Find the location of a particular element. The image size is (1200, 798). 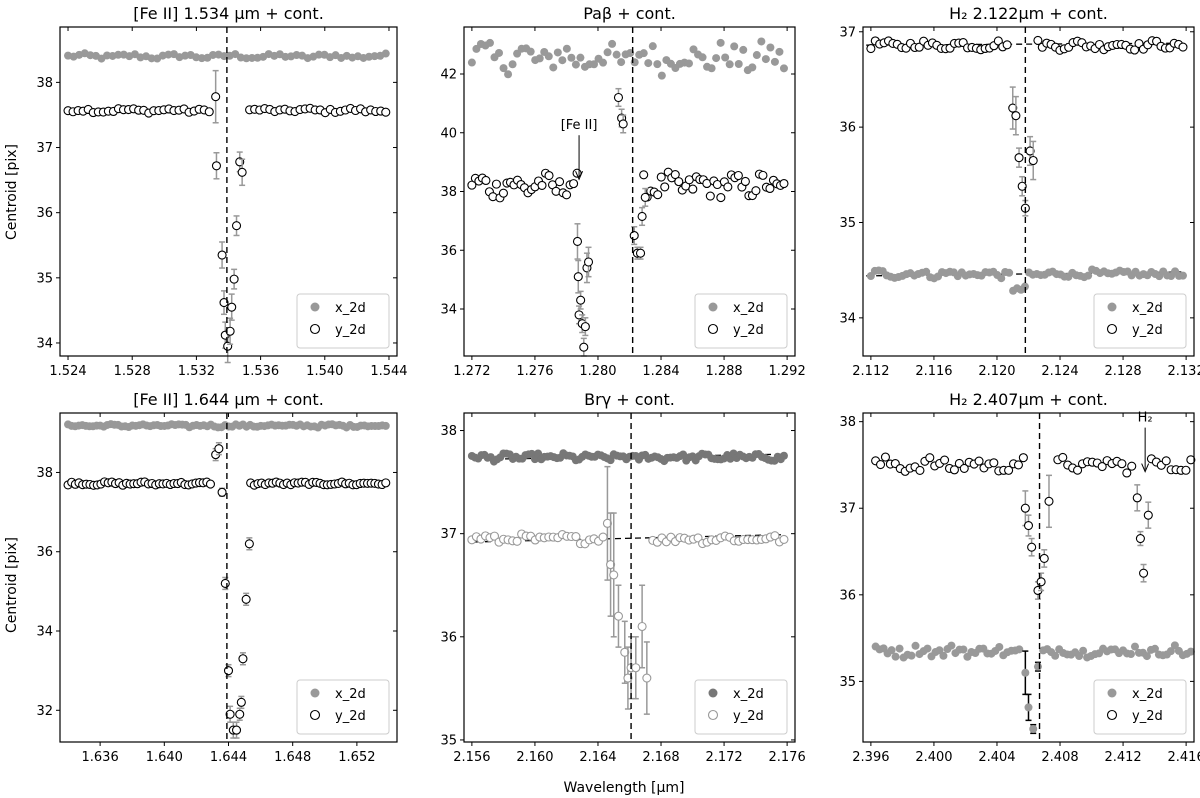

x-axis-label: Wavelength [μm] is located at coordinates (624, 788).